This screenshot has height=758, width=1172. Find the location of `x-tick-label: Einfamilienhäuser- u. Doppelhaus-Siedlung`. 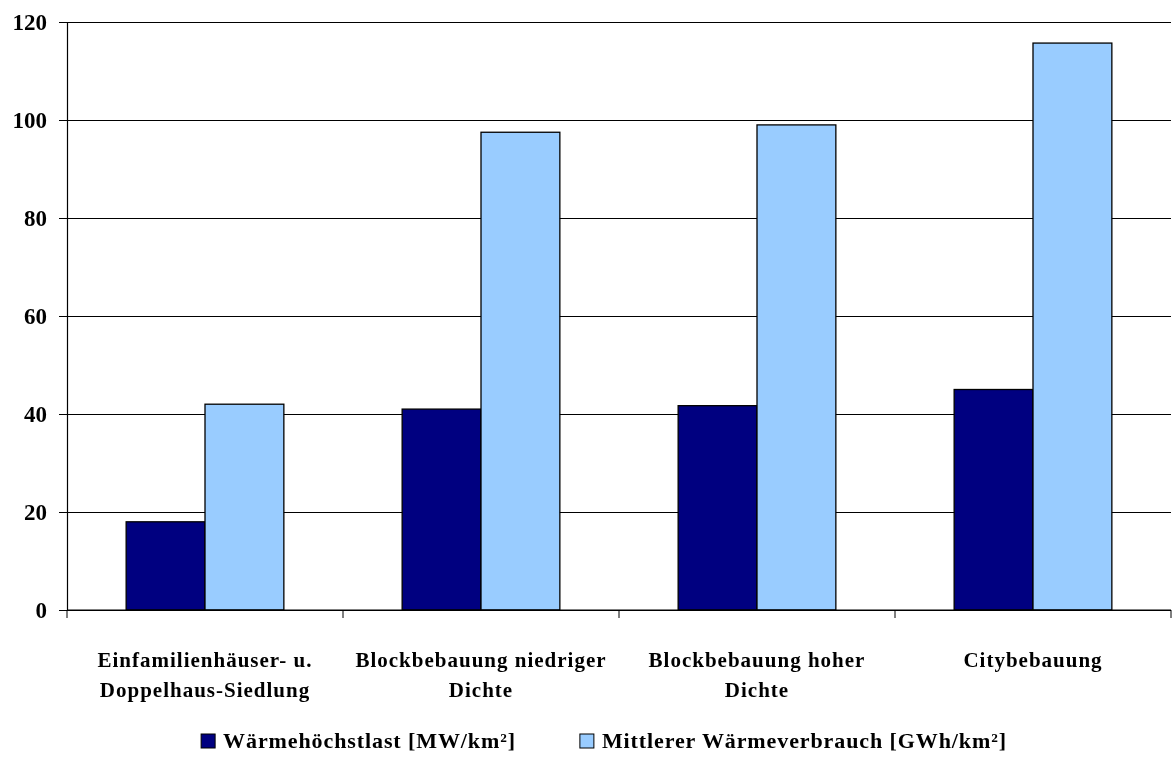

x-tick-label: Einfamilienhäuser- u. Doppelhaus-Siedlung is located at coordinates (205, 675).